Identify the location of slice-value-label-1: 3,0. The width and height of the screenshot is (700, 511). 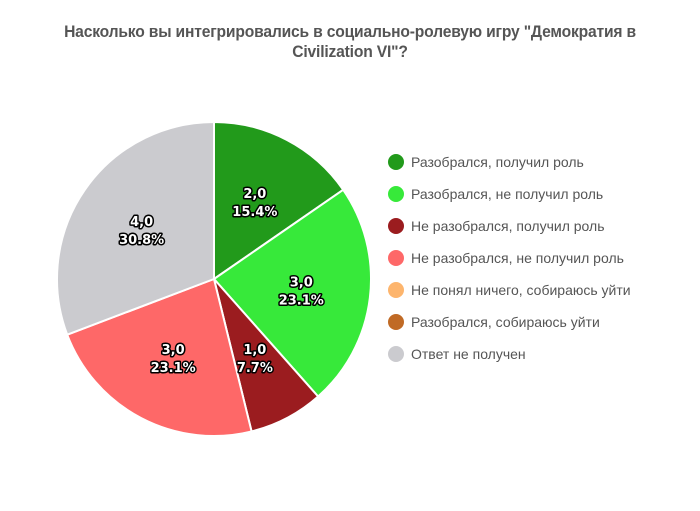
(301, 283).